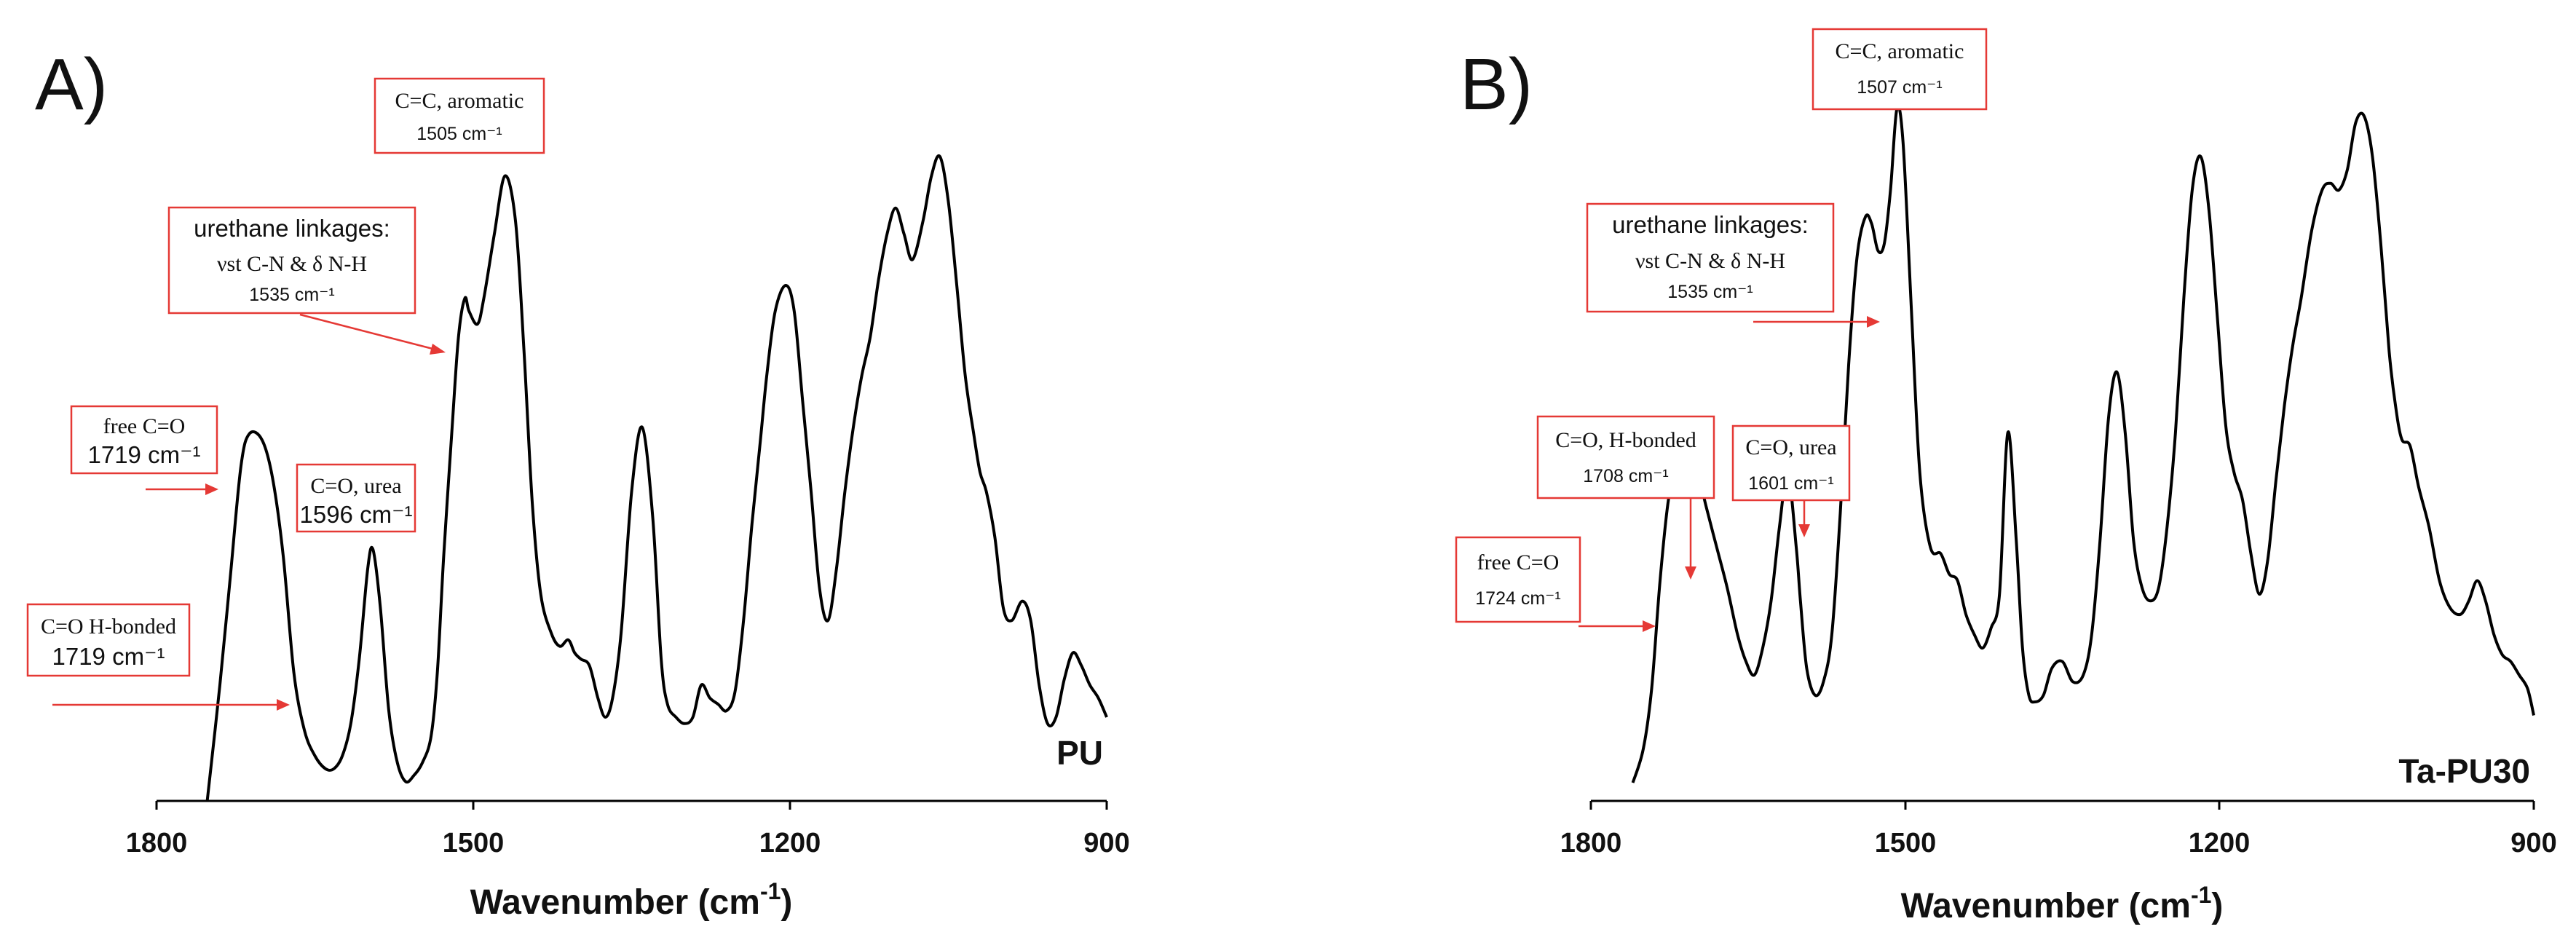 This screenshot has height=948, width=2576. What do you see at coordinates (1518, 598) in the screenshot?
I see `annotation-line: 1724 cm⁻¹` at bounding box center [1518, 598].